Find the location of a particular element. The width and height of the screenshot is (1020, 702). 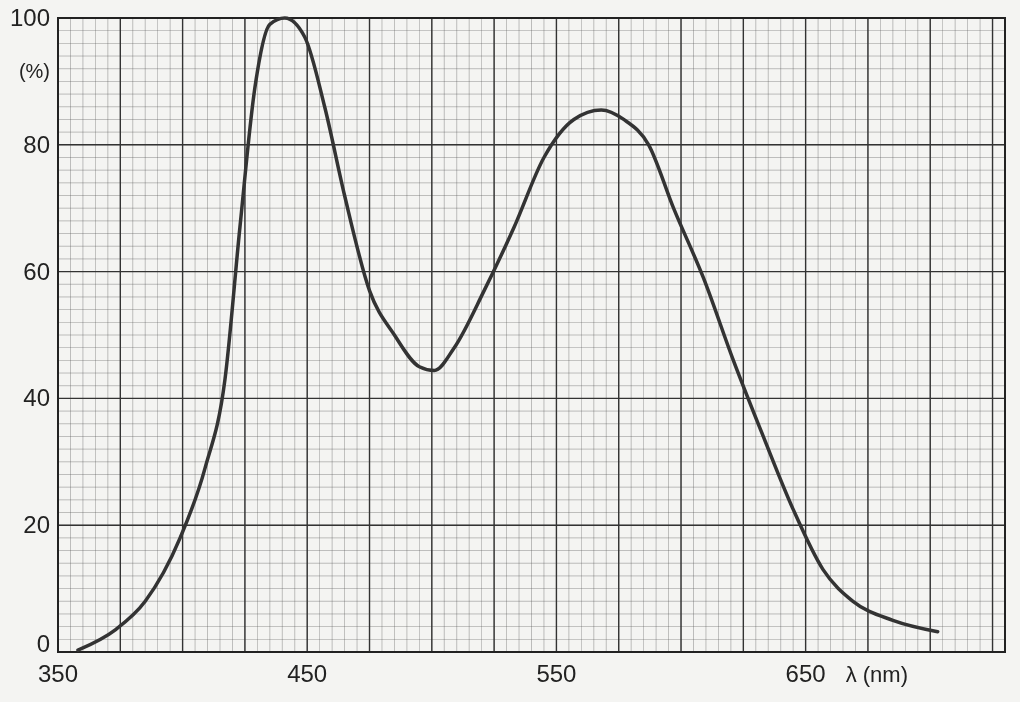

y-tick-label: 20 is located at coordinates (36, 525).